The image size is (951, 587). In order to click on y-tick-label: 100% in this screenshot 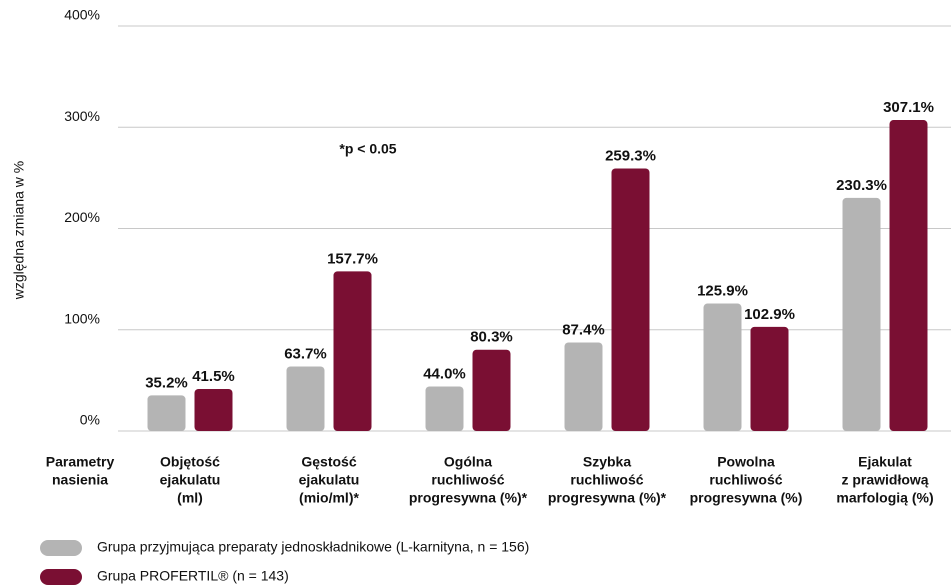, I will do `click(82, 318)`.